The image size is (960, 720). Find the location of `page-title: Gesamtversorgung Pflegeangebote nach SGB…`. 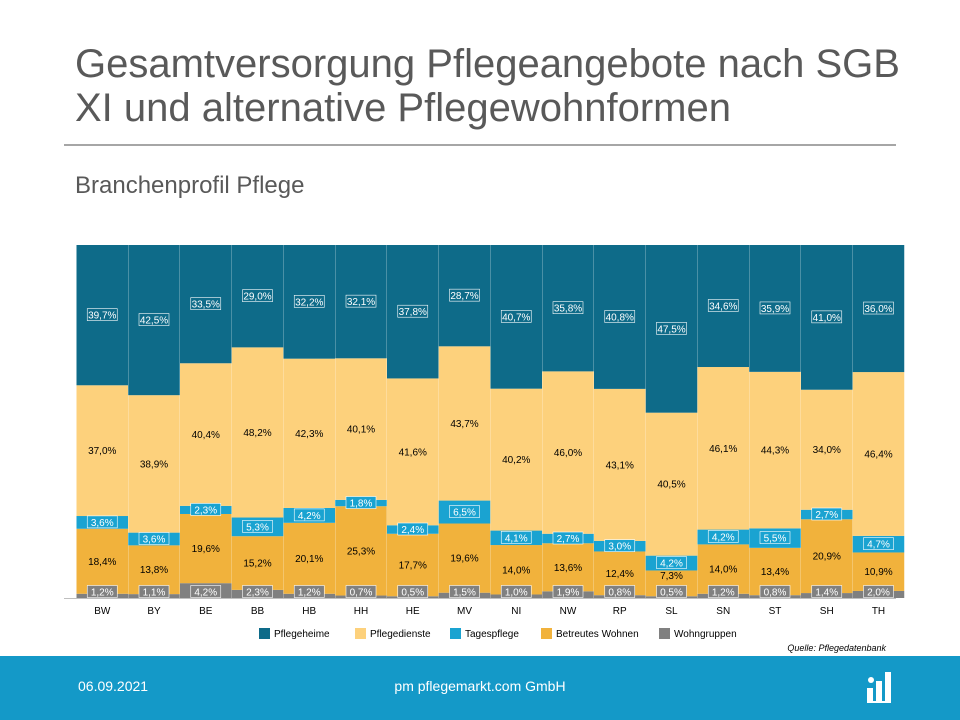

page-title: Gesamtversorgung Pflegeangebote nach SGB… is located at coordinates (487, 86).